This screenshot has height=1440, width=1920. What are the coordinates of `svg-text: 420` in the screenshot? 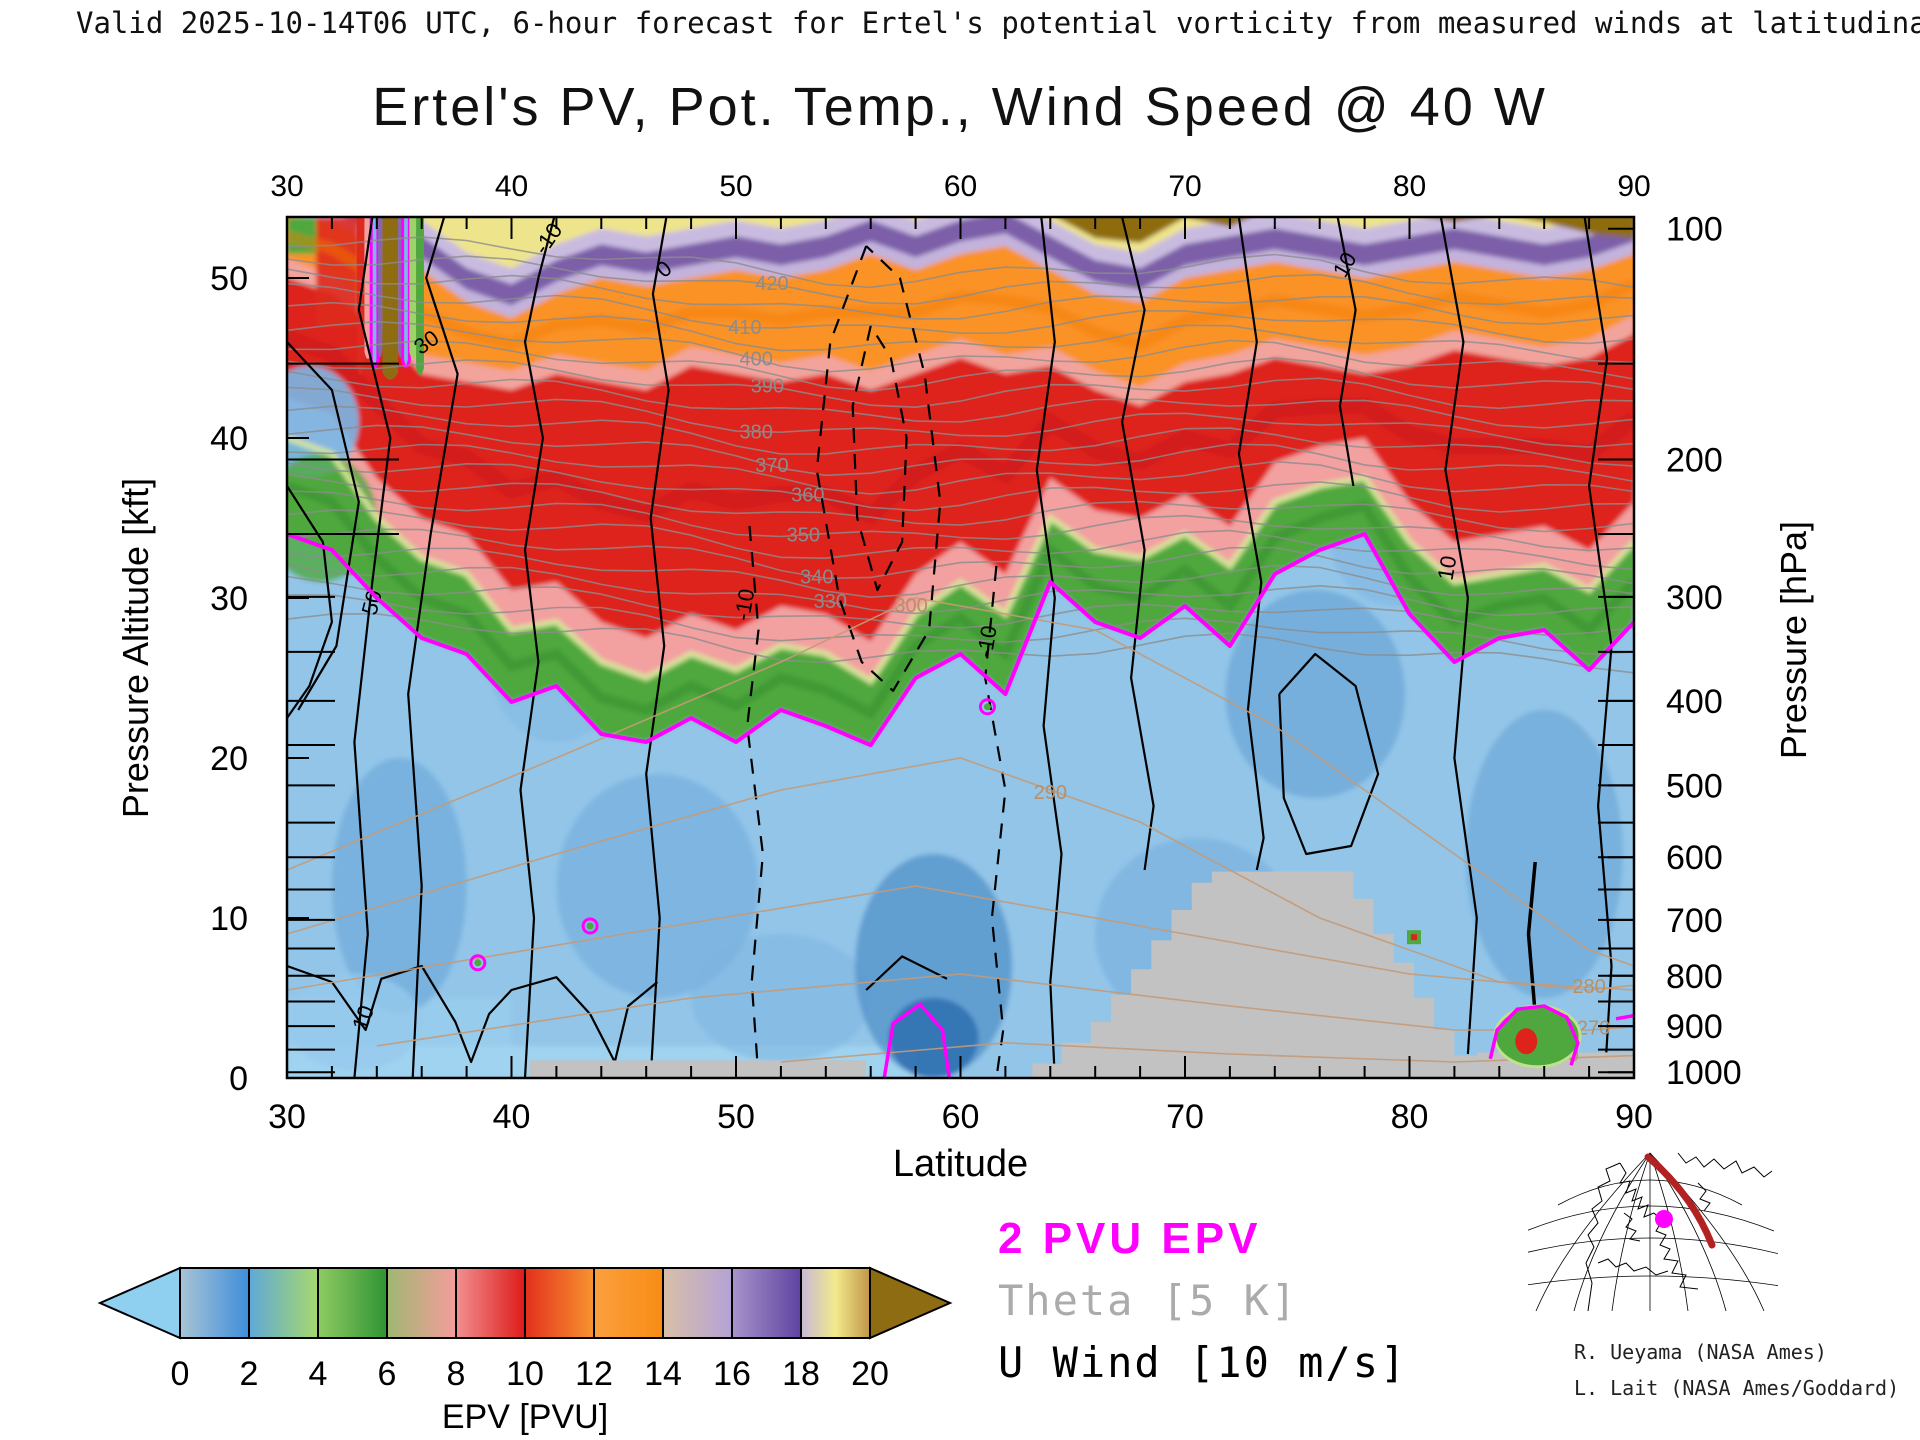 It's located at (771, 284).